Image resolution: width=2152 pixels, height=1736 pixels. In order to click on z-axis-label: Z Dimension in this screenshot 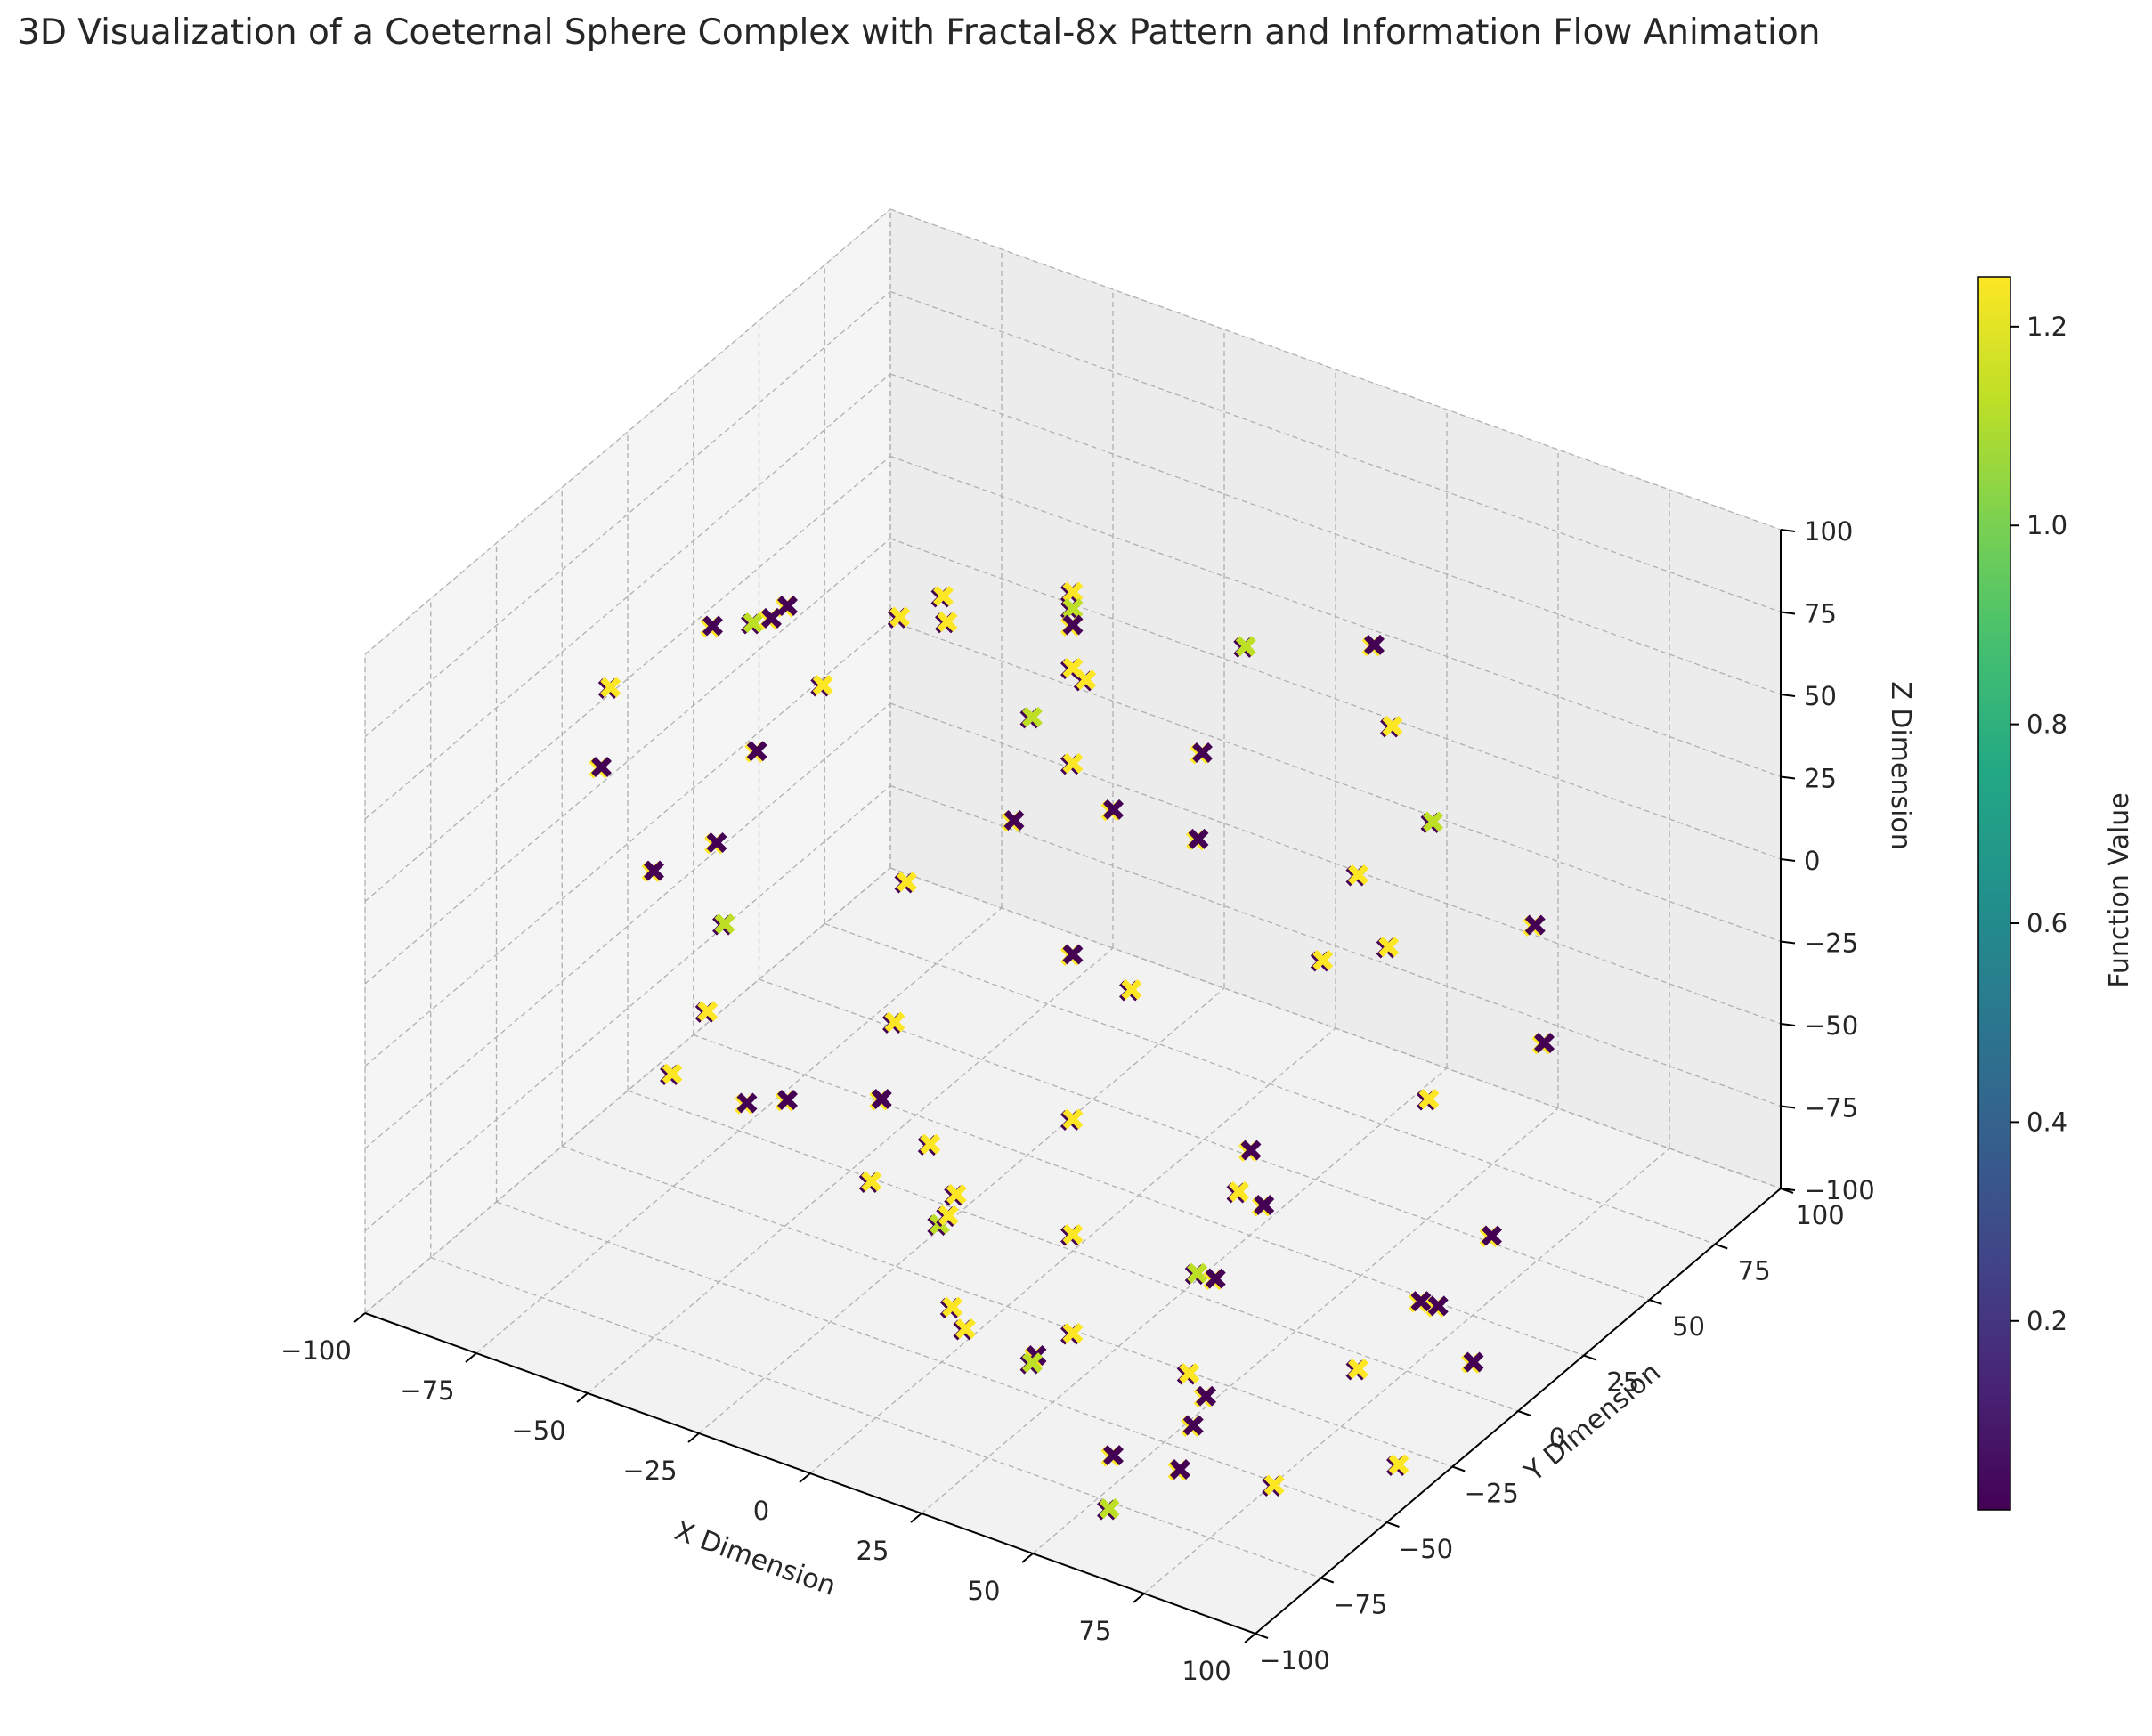, I will do `click(1900, 765)`.